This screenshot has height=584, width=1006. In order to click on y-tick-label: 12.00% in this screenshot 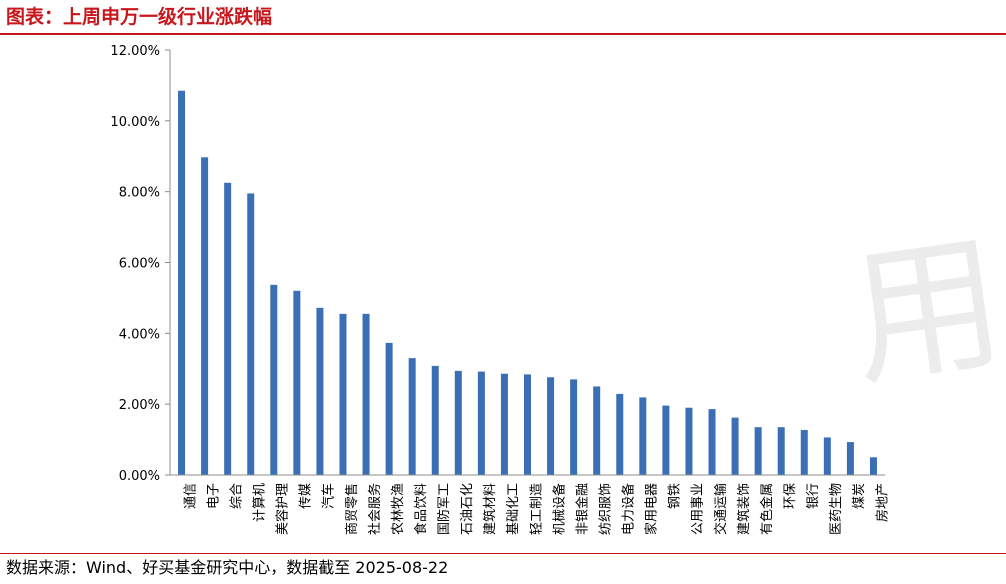, I will do `click(135, 51)`.